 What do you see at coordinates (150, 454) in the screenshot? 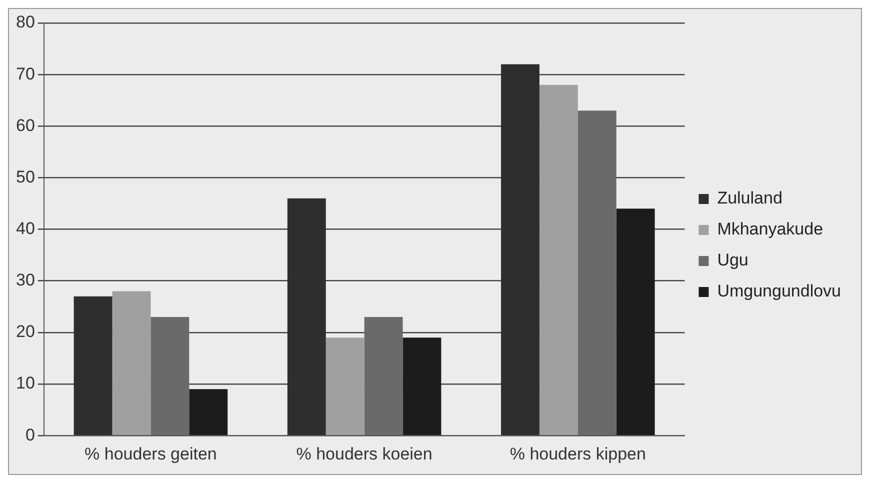
I see `x-tick-label: % houders geiten` at bounding box center [150, 454].